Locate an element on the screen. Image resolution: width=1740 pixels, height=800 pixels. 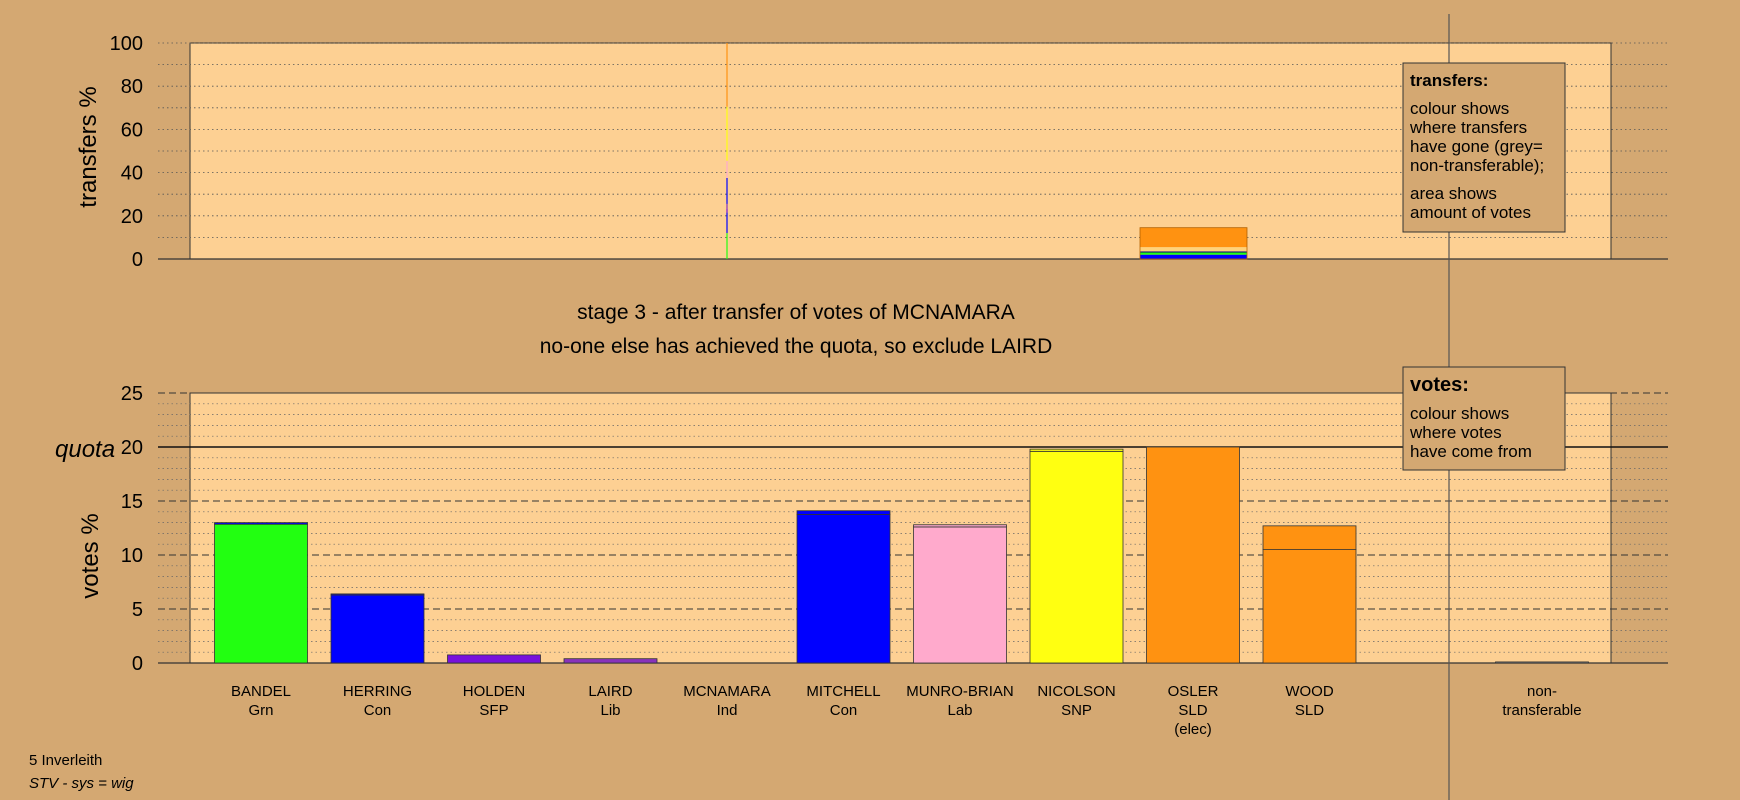
candidate-name: NICOLSON is located at coordinates (1076, 691).